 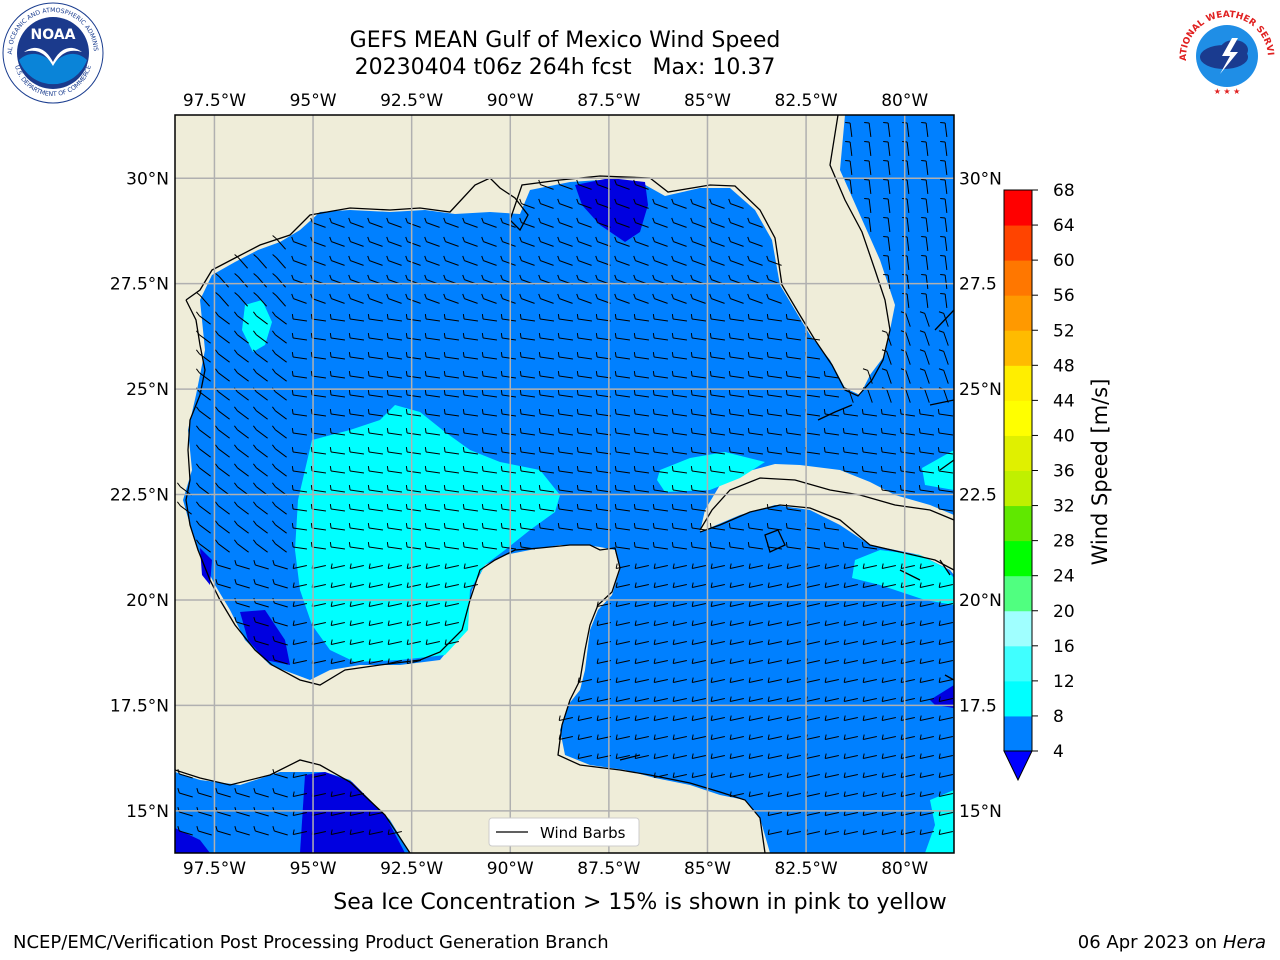 What do you see at coordinates (293, 806) in the screenshot?
I see `coastline-central-america` at bounding box center [293, 806].